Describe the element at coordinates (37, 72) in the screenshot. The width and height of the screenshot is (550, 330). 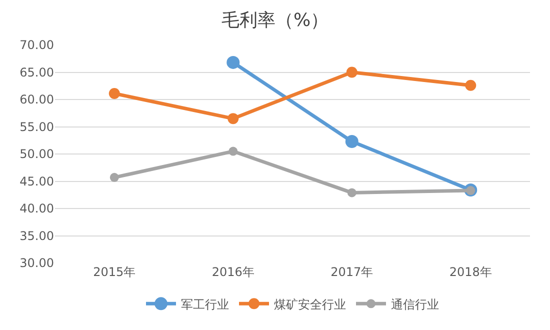
I see `y-tick-label: 65.00` at that location.